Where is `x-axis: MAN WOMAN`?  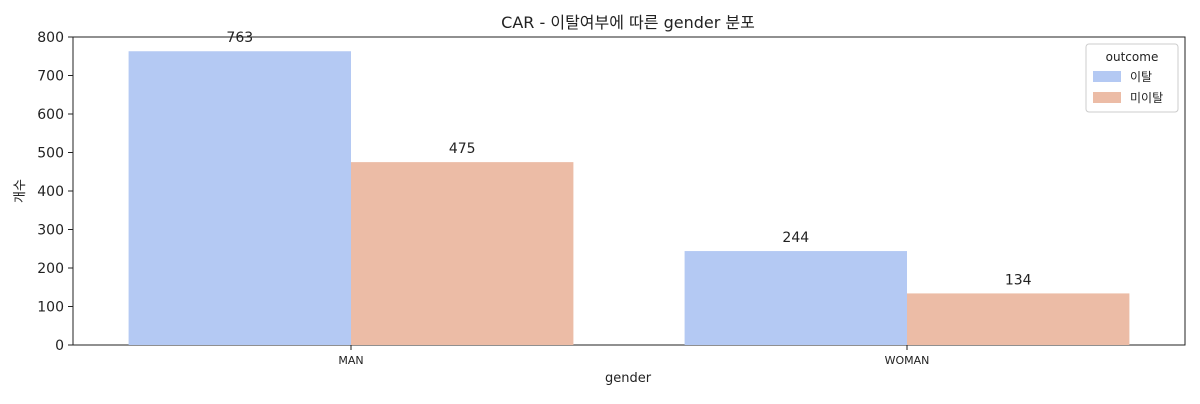 x-axis: MAN WOMAN is located at coordinates (633, 356).